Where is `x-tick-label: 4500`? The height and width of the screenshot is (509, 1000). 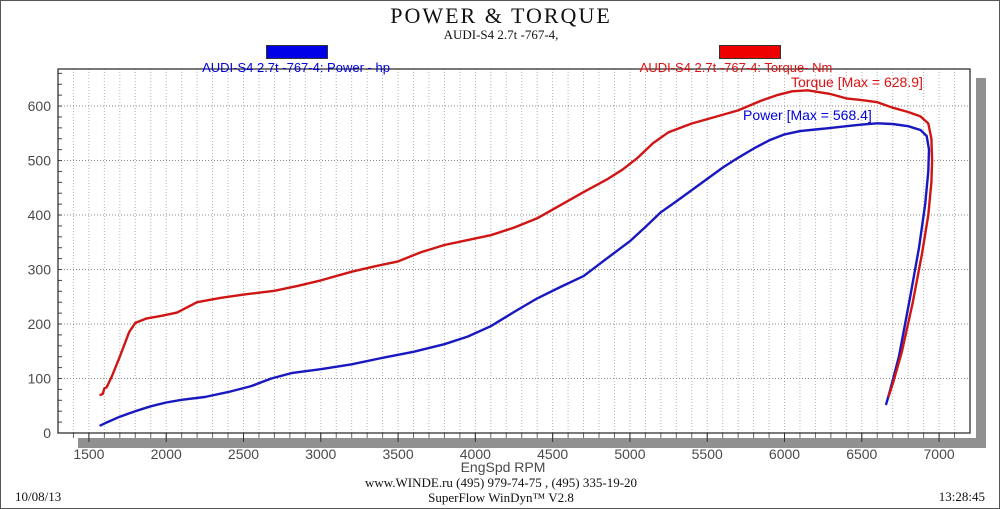 x-tick-label: 4500 is located at coordinates (552, 454).